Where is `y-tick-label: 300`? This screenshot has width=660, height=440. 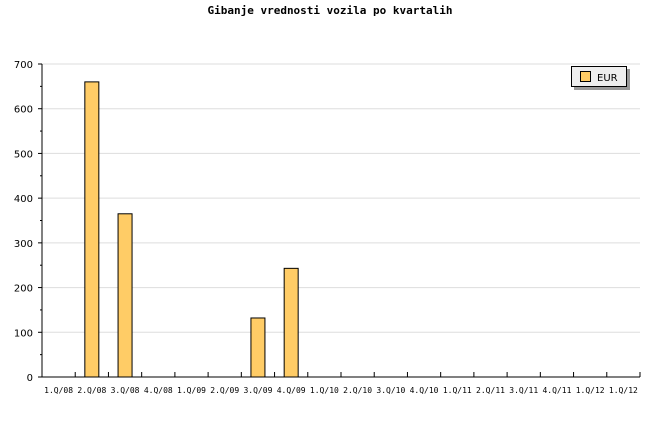 y-tick-label: 300 is located at coordinates (23, 244).